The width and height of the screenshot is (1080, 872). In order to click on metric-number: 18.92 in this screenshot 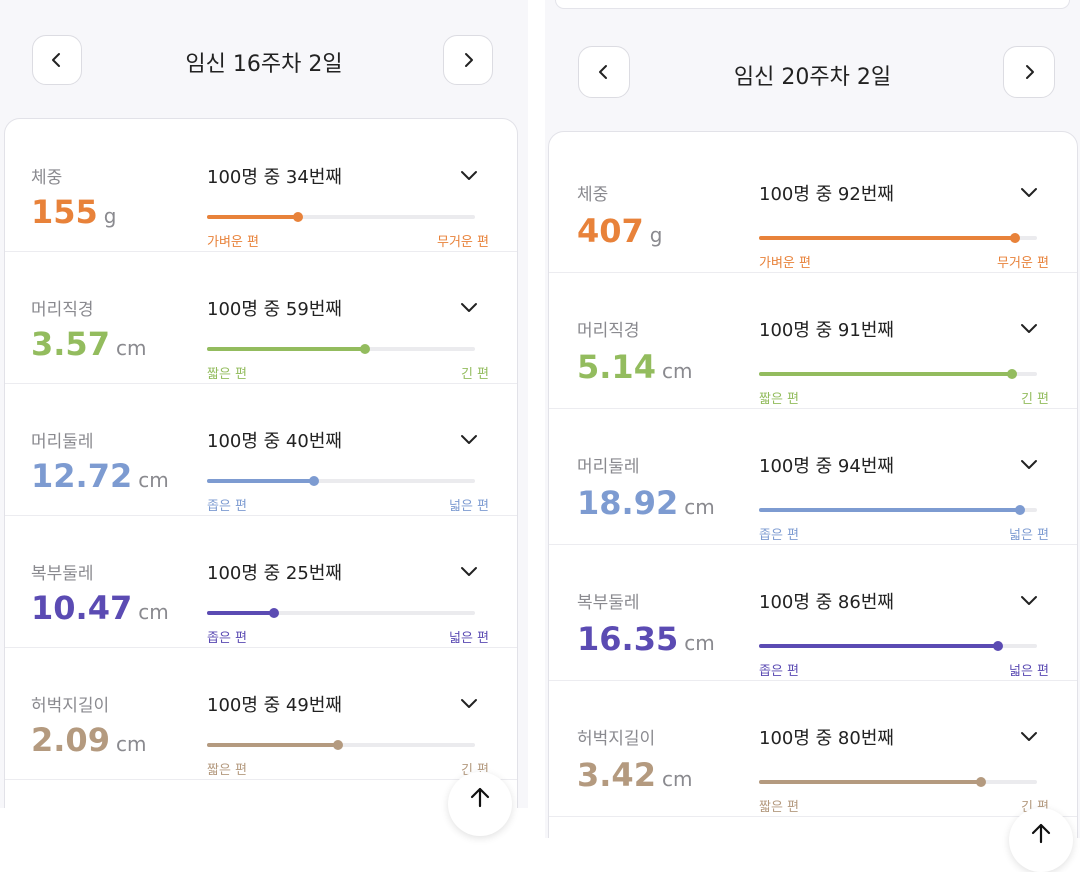, I will do `click(628, 503)`.